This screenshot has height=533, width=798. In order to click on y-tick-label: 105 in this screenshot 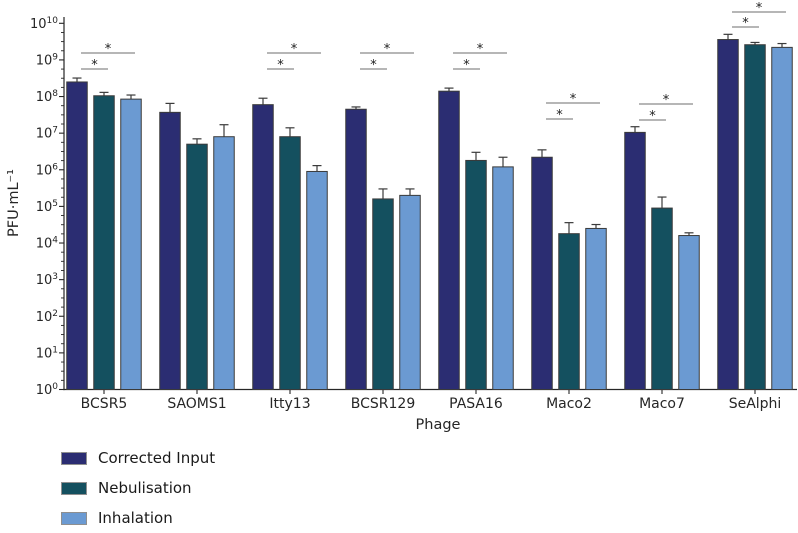, I will do `click(47, 207)`.